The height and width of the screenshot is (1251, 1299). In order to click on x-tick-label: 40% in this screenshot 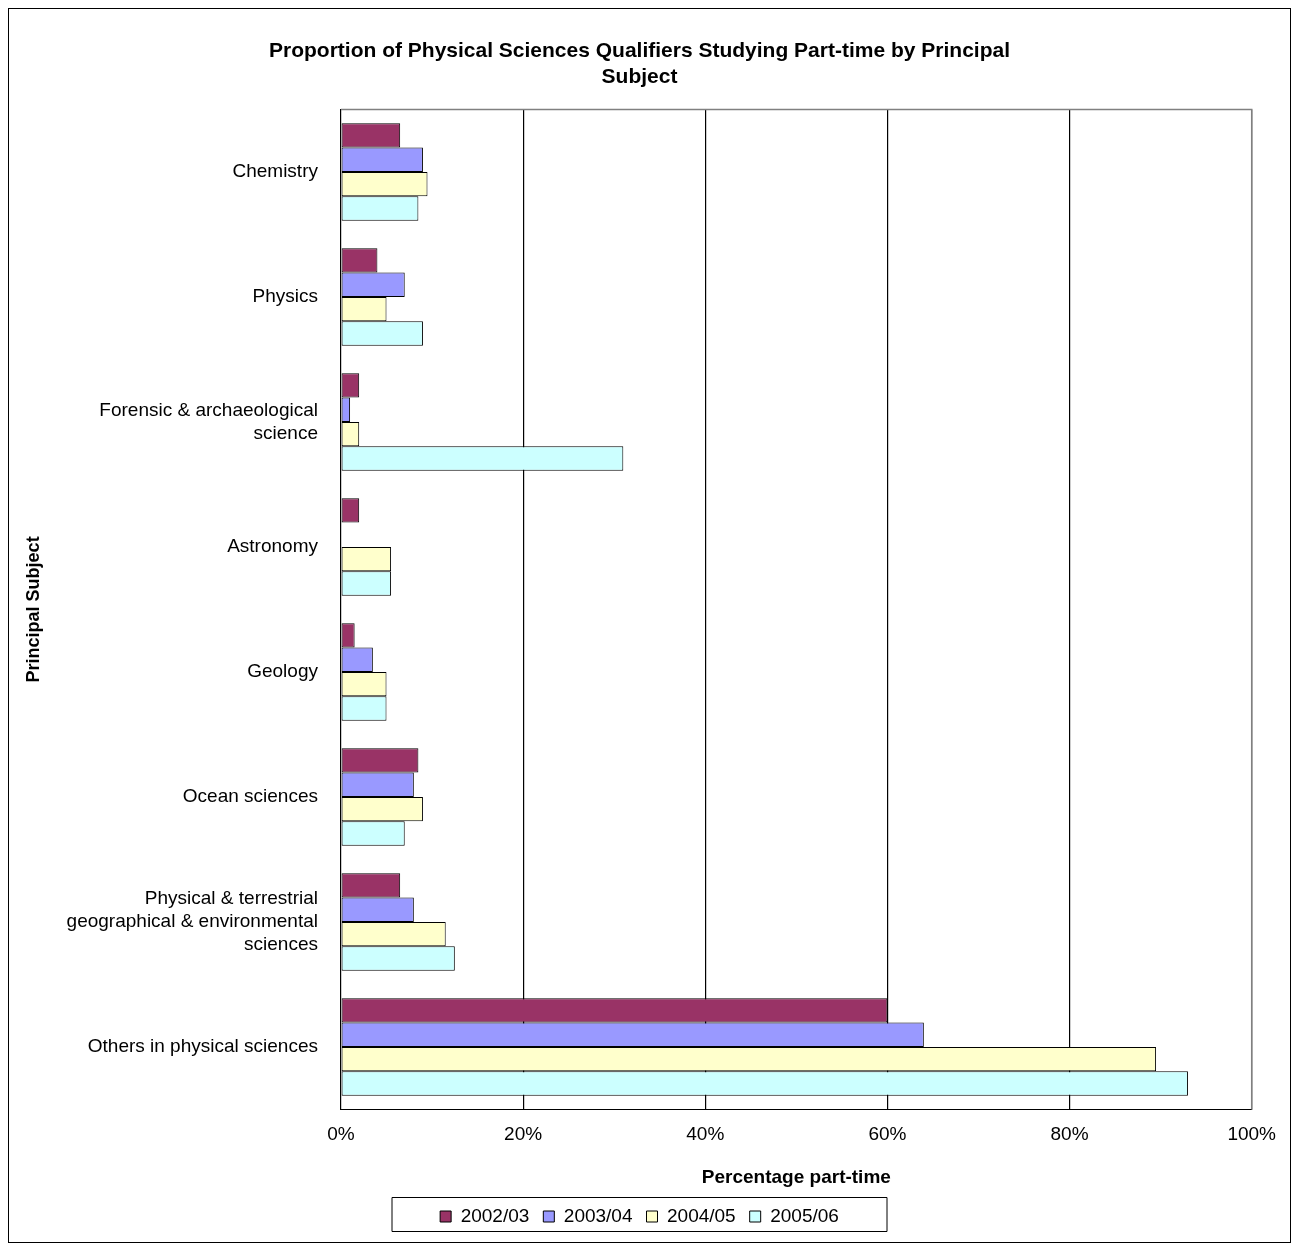, I will do `click(705, 1134)`.